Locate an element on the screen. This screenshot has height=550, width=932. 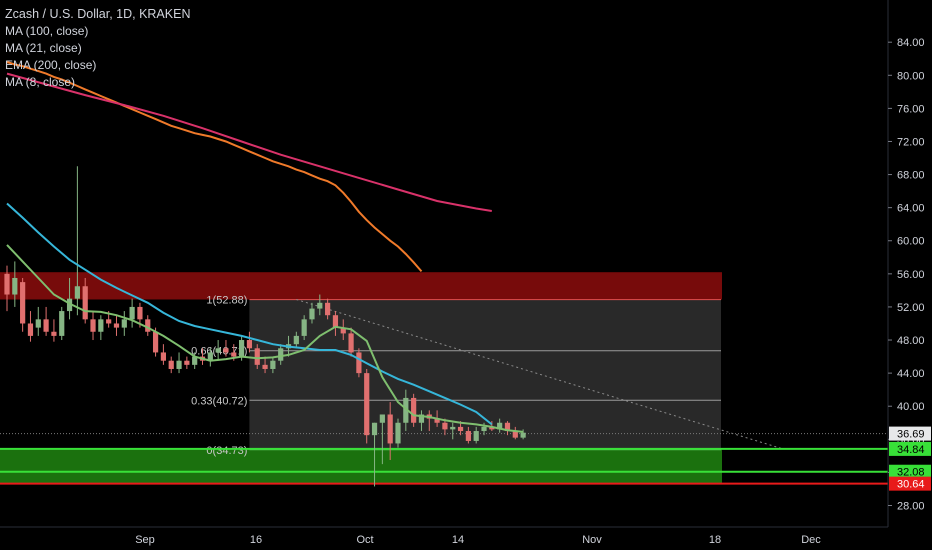
price-axis-tick-label: 48.00 is located at coordinates (911, 341).